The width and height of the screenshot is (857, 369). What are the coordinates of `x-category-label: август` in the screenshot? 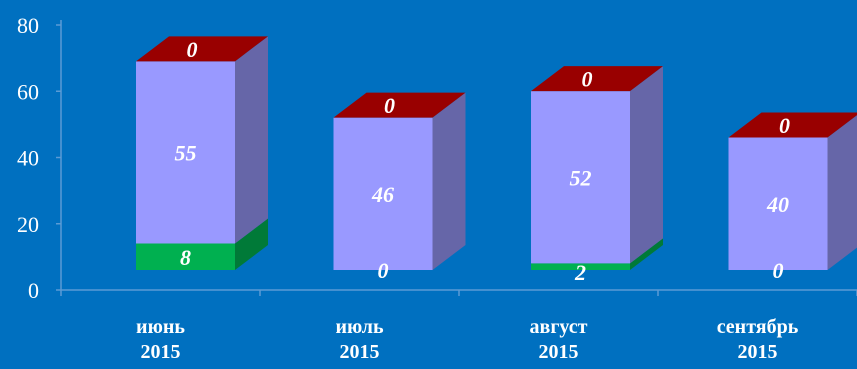 It's located at (559, 327).